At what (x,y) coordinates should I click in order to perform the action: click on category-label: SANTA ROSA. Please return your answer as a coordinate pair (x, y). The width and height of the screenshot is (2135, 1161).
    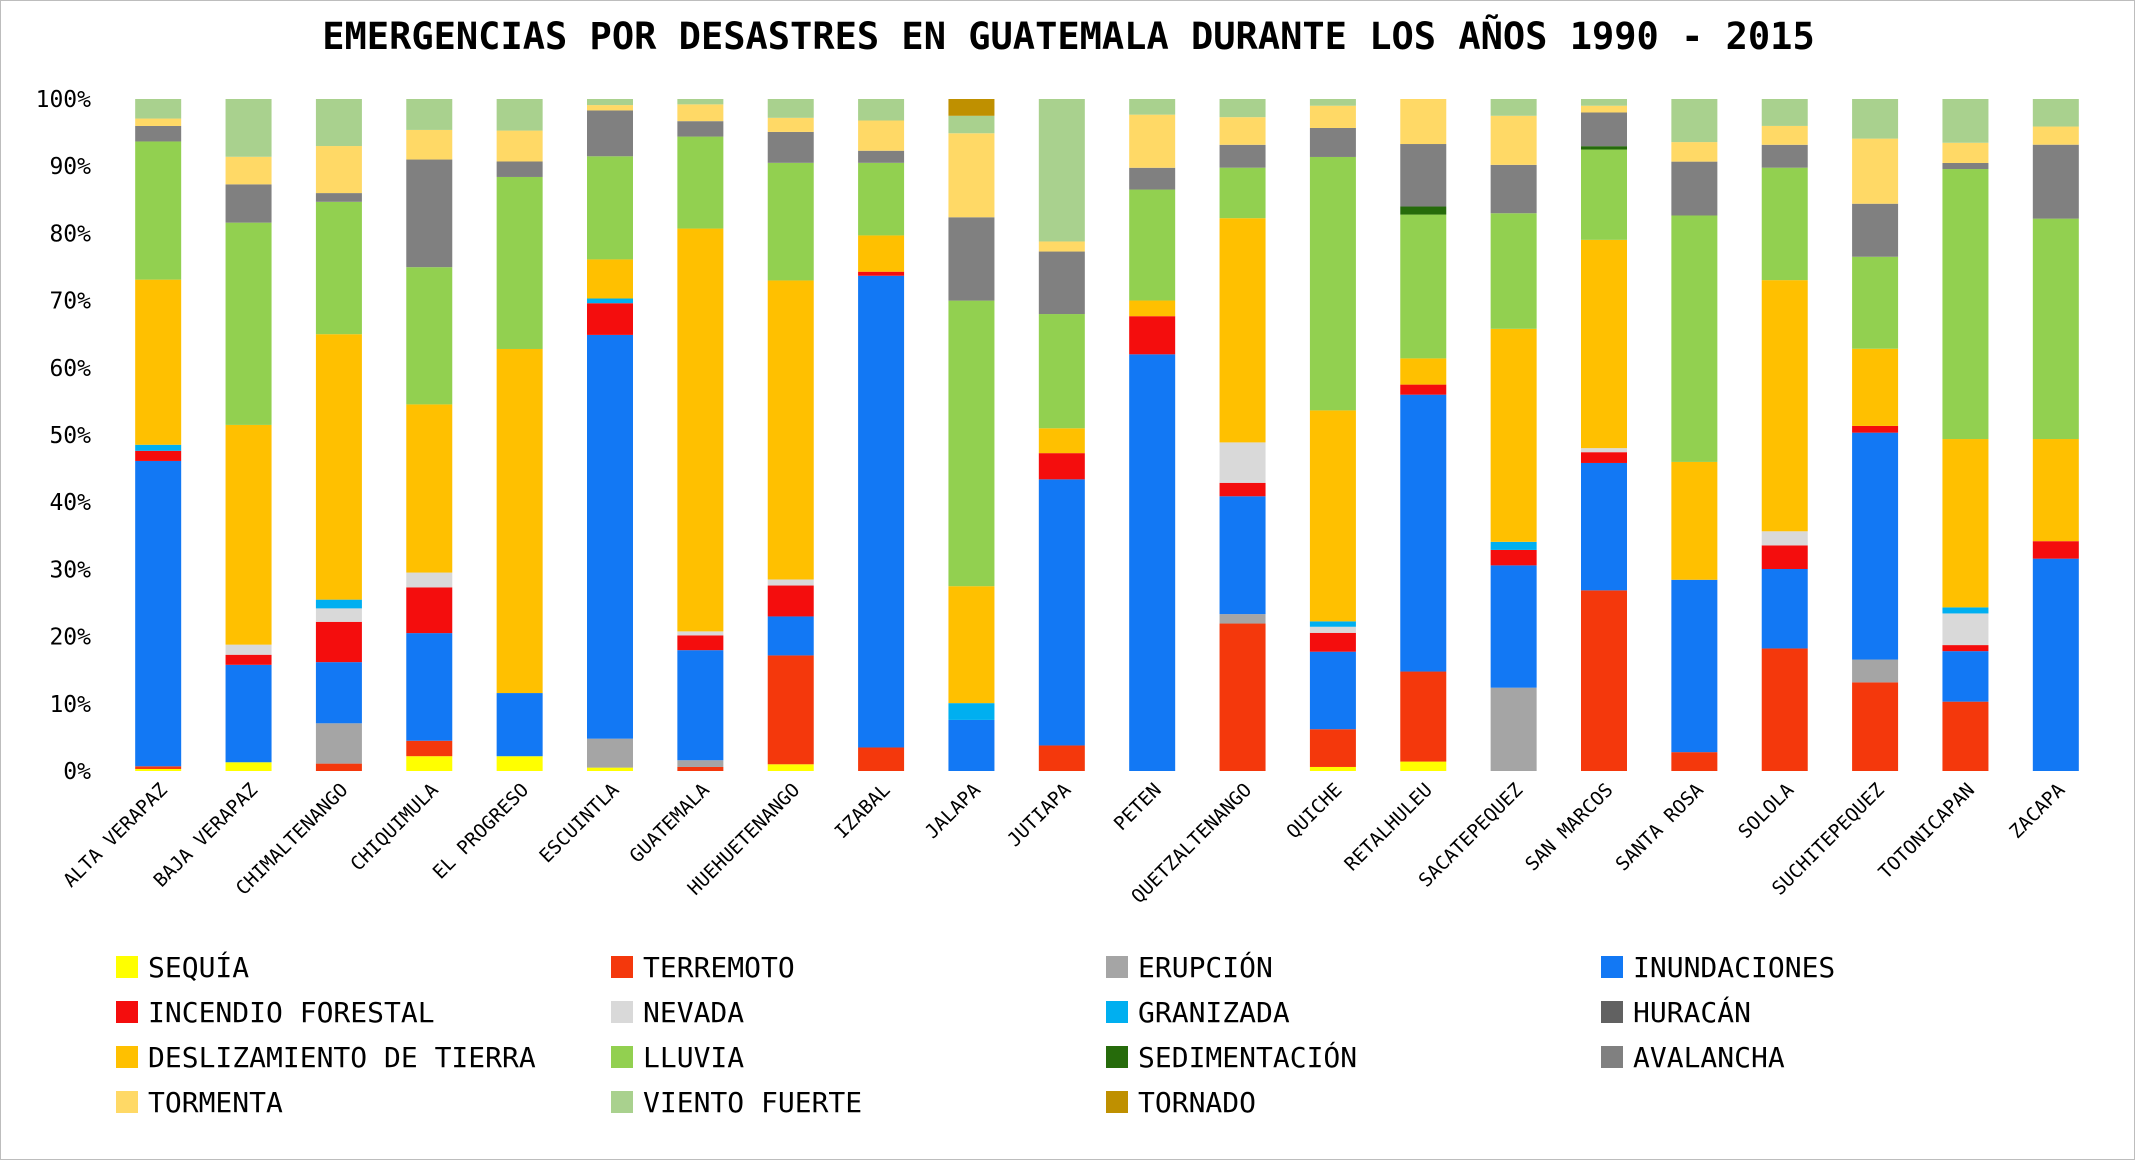
    Looking at the image, I should click on (1659, 827).